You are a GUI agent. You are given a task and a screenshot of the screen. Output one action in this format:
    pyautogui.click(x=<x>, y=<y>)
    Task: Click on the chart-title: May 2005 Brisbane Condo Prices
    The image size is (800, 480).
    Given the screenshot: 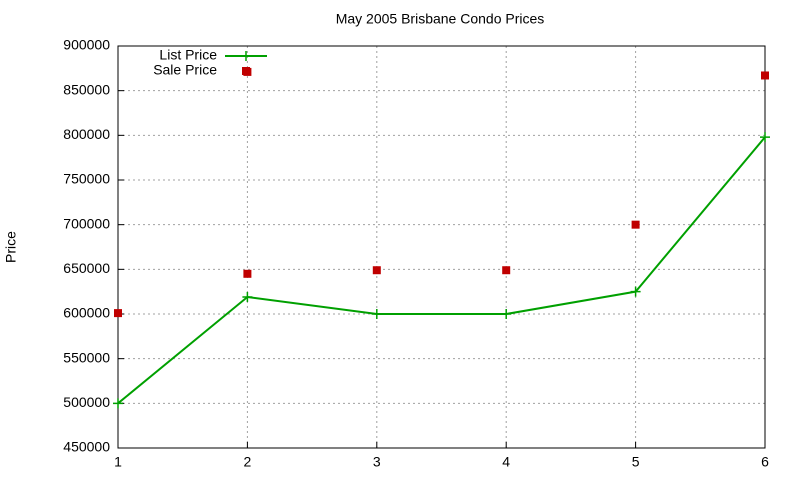 What is the action you would take?
    pyautogui.click(x=440, y=19)
    